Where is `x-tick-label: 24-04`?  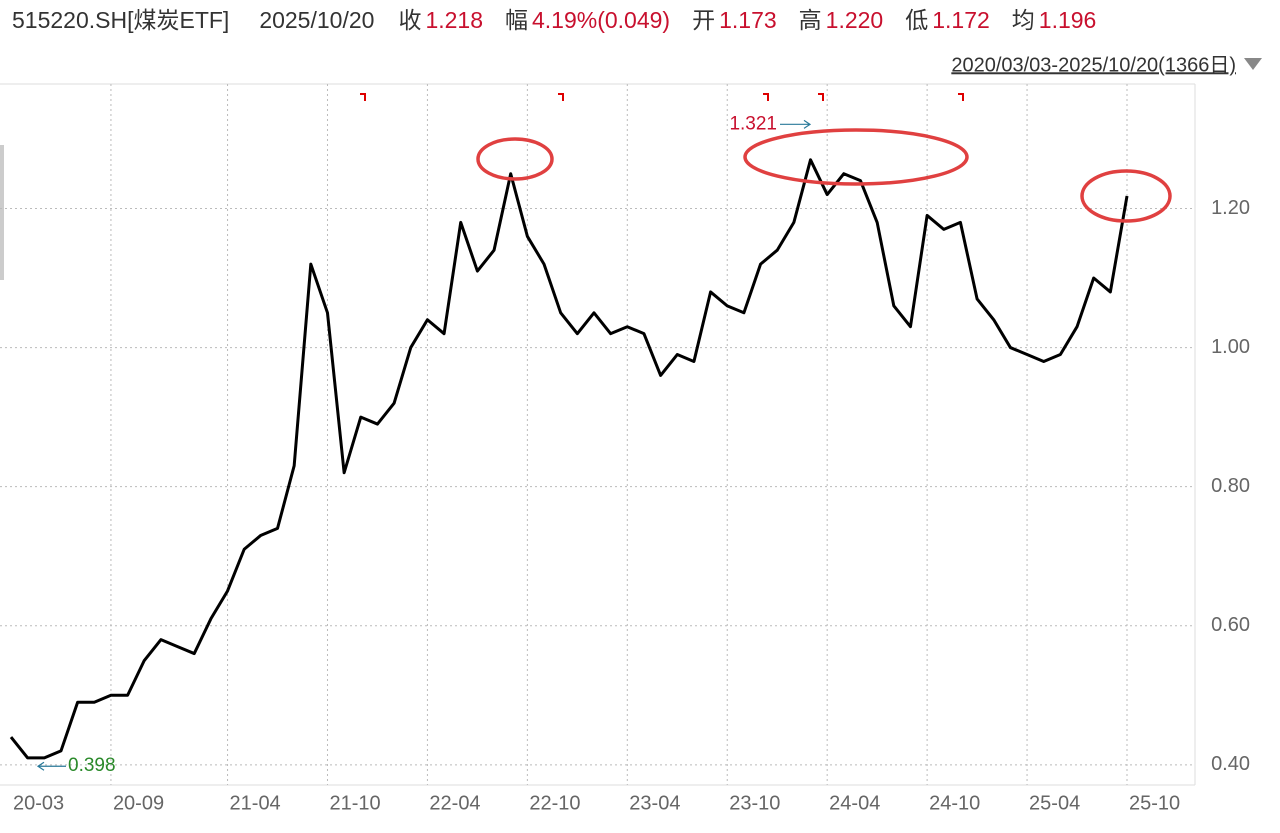
x-tick-label: 24-04 is located at coordinates (854, 803).